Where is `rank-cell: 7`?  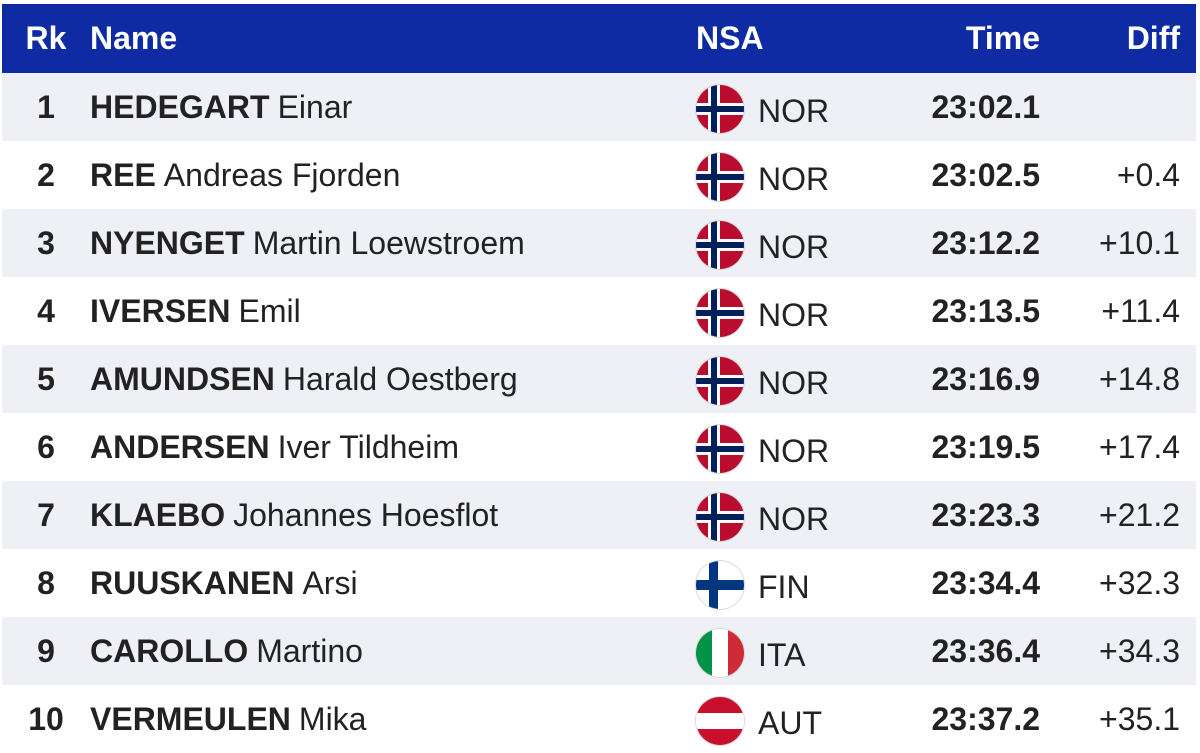
rank-cell: 7 is located at coordinates (46, 514).